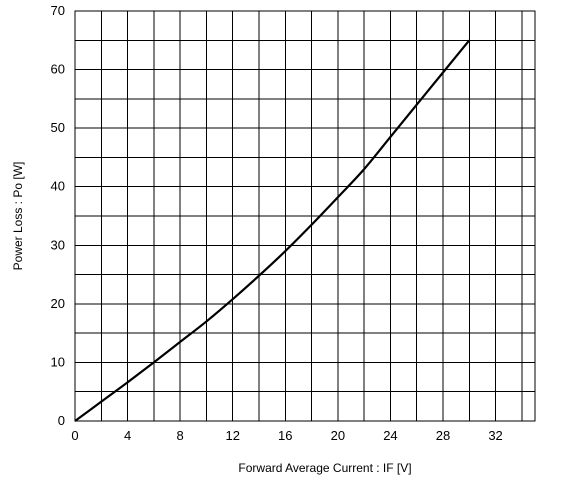 This screenshot has height=484, width=565. What do you see at coordinates (58, 303) in the screenshot?
I see `y-tick-label: 20` at bounding box center [58, 303].